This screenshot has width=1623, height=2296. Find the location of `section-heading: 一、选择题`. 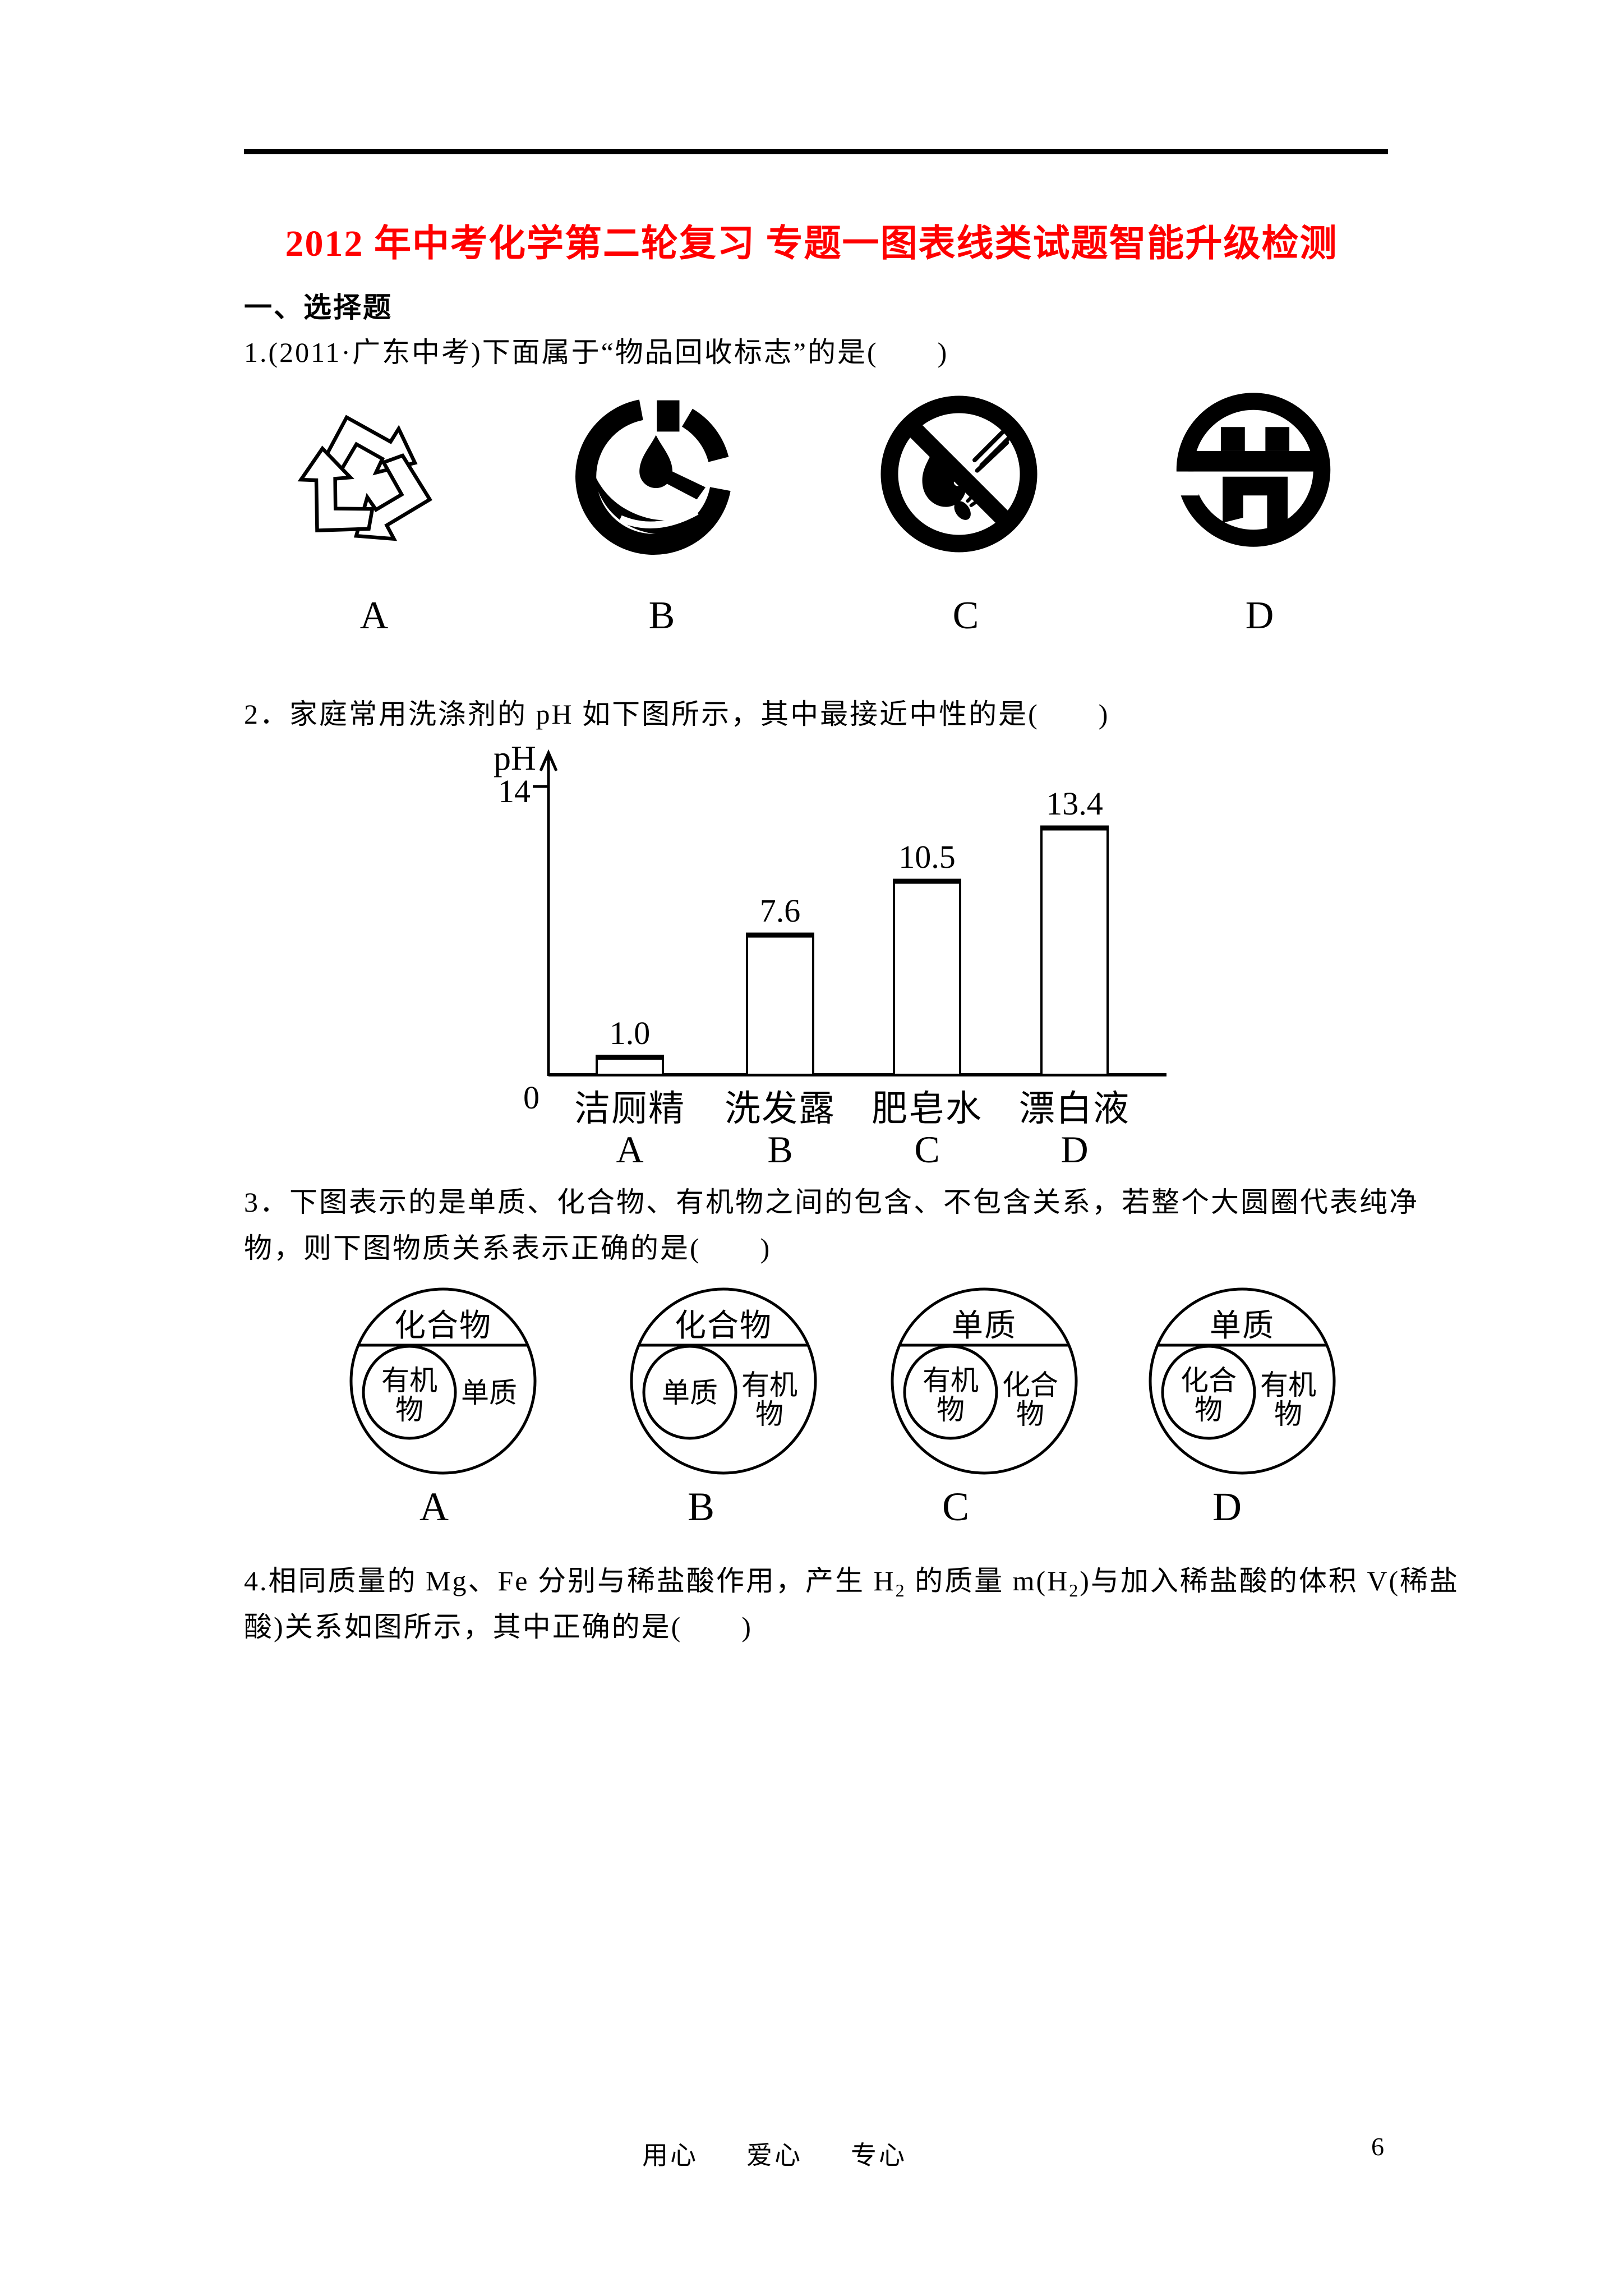

section-heading: 一、选择题 is located at coordinates (318, 307).